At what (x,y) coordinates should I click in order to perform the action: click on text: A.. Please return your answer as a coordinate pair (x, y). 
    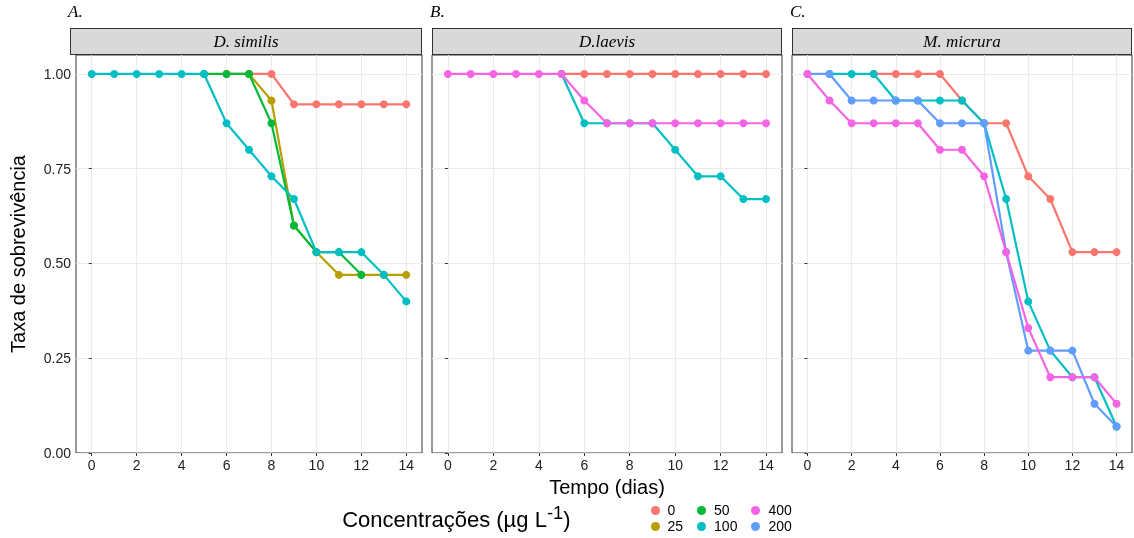
    Looking at the image, I should click on (75, 11).